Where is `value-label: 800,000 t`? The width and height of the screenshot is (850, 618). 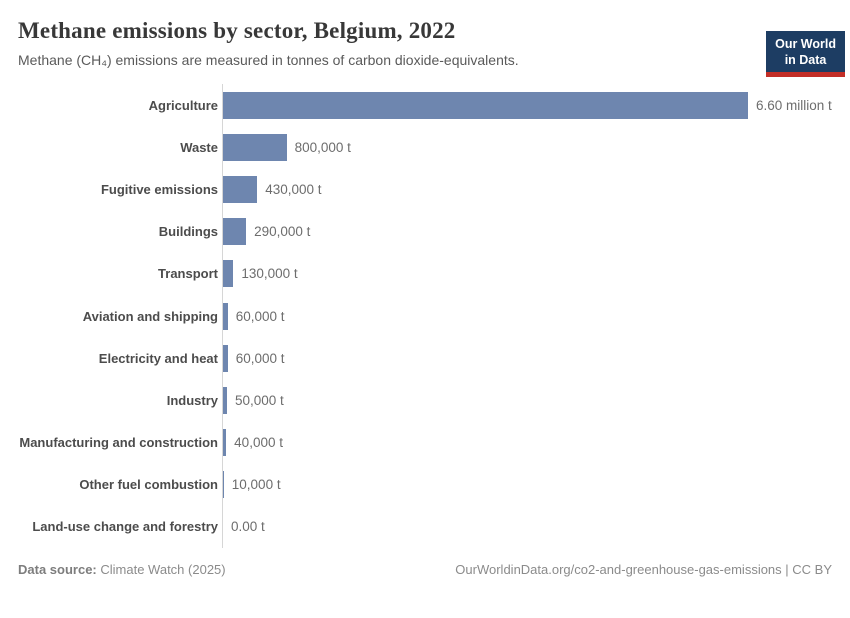
value-label: 800,000 t is located at coordinates (322, 147).